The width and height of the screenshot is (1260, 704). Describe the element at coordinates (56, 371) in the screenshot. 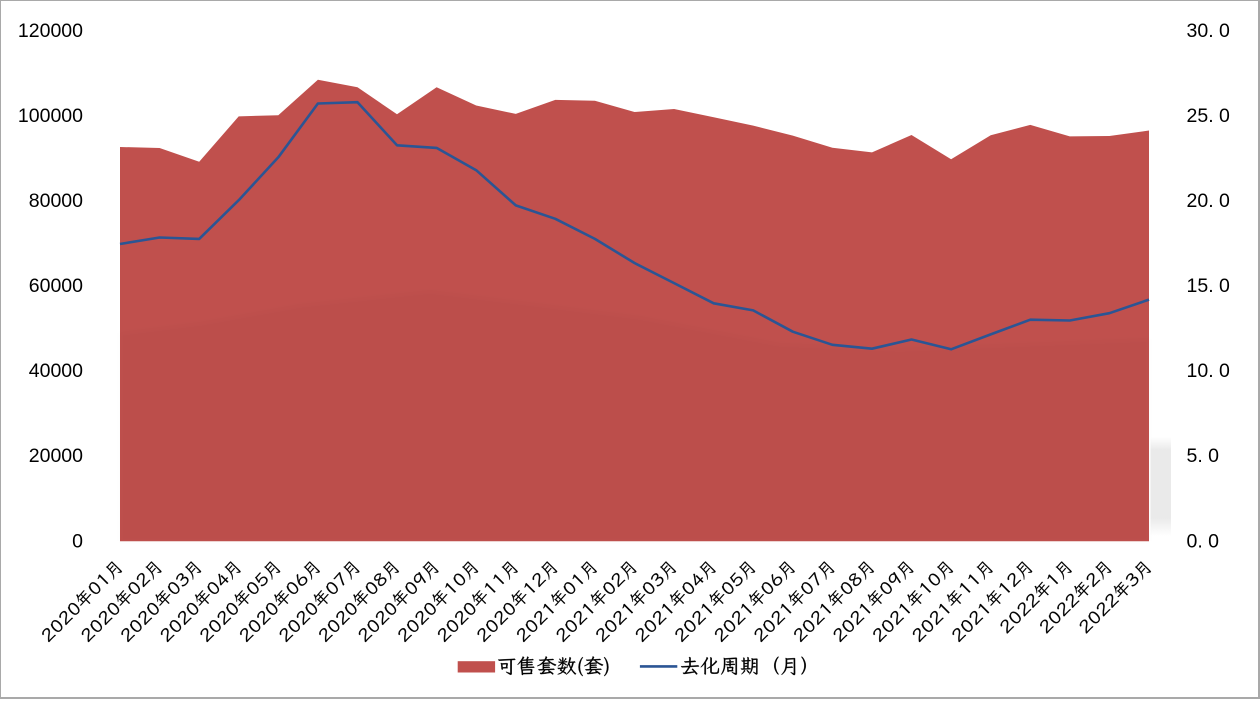

I see `svg-text: 40000` at that location.